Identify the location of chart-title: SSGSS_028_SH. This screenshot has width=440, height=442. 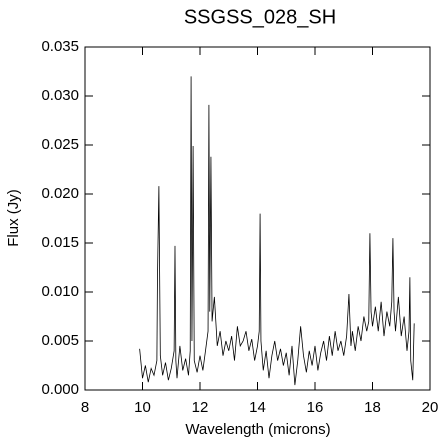
(260, 17).